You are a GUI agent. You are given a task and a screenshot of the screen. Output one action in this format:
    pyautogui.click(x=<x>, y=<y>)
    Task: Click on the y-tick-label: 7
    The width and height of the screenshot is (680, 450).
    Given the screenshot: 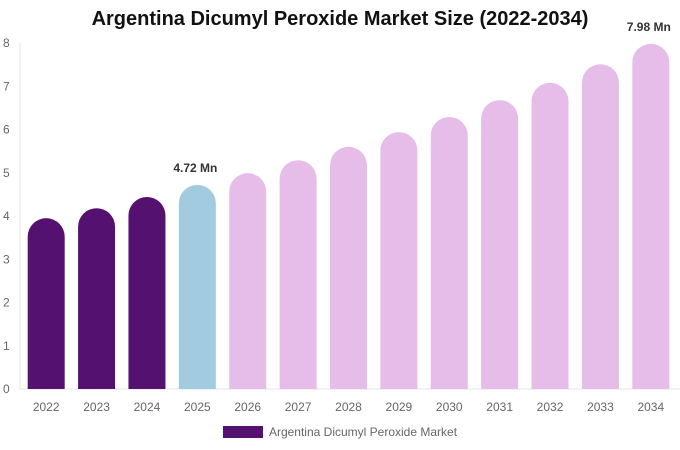 What is the action you would take?
    pyautogui.click(x=6, y=86)
    